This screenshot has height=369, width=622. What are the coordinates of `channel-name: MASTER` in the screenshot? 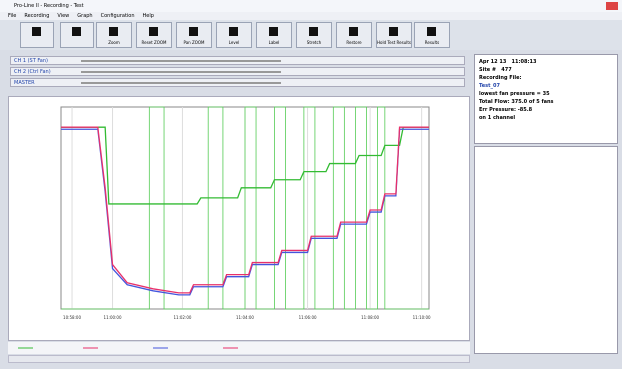 It's located at (24, 83).